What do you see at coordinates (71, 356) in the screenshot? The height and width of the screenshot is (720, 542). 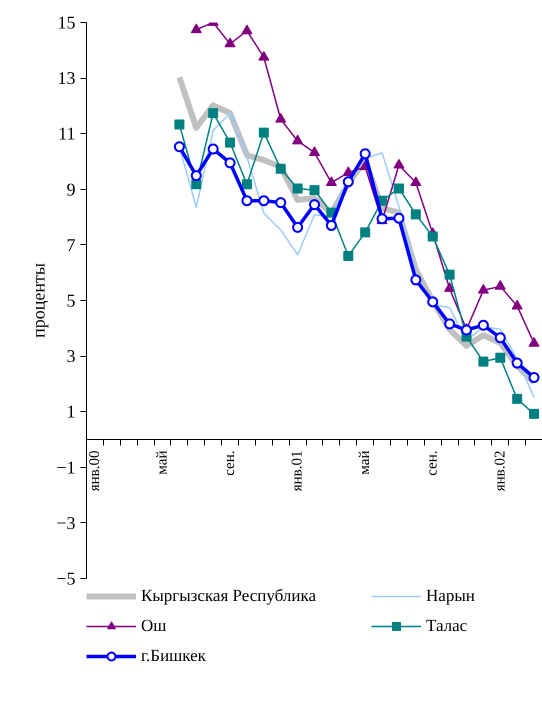 I see `y-tick-label: 3` at bounding box center [71, 356].